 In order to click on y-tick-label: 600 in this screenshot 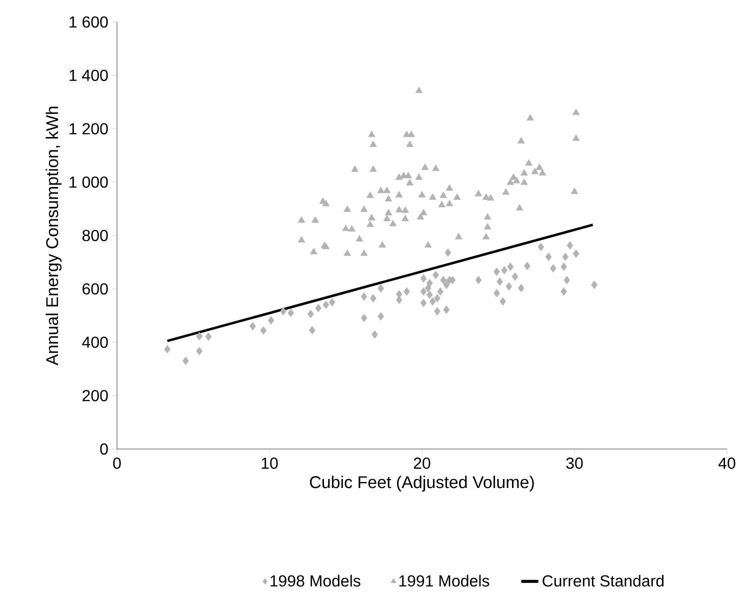, I will do `click(95, 289)`.